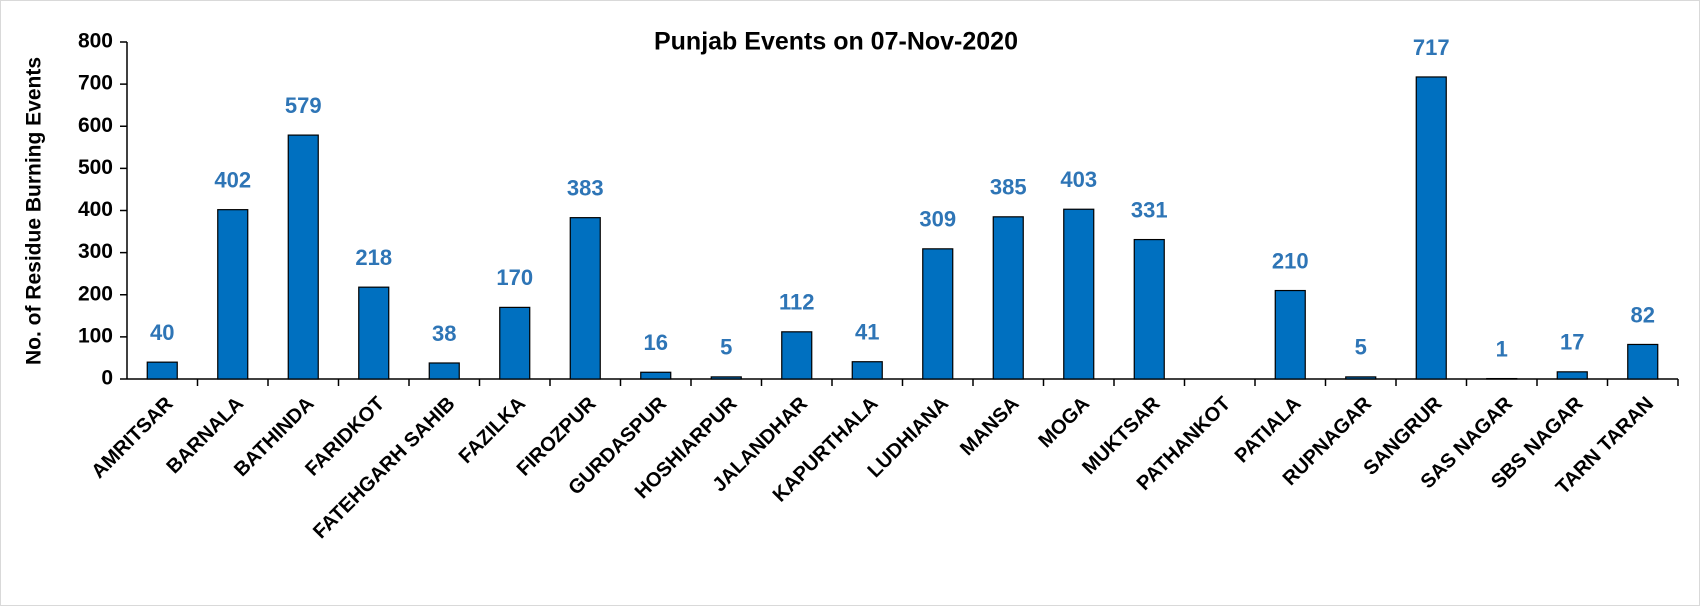 This screenshot has height=606, width=1700. I want to click on y-tick-label: 200, so click(95, 293).